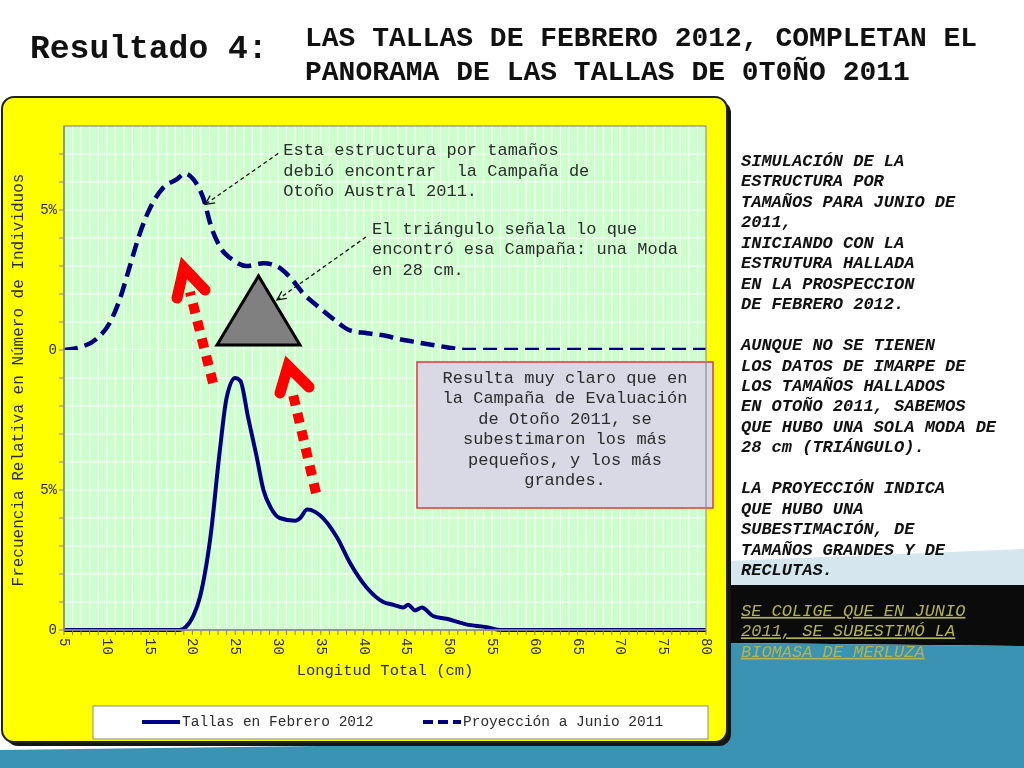 The image size is (1024, 768). What do you see at coordinates (534, 646) in the screenshot?
I see `x-tick-label: 60` at bounding box center [534, 646].